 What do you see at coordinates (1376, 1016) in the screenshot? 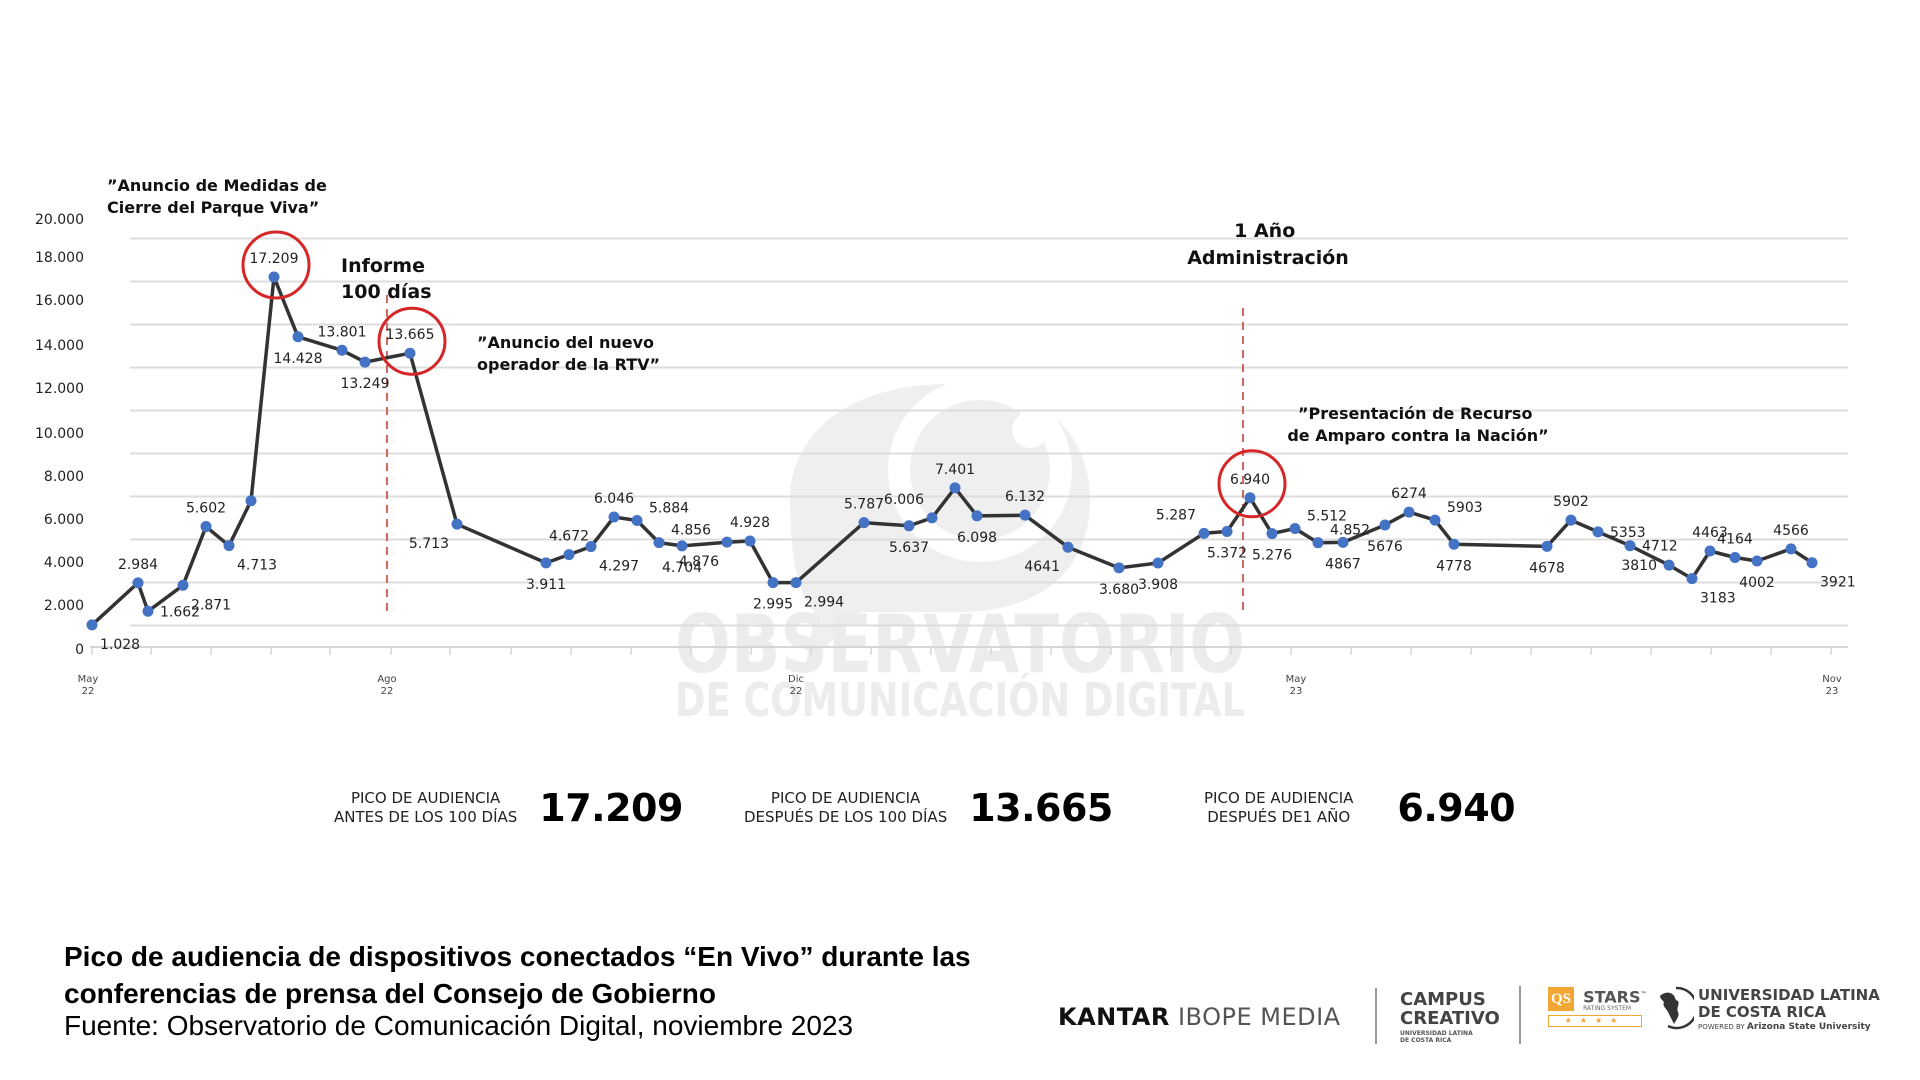
I see `logo-divider` at bounding box center [1376, 1016].